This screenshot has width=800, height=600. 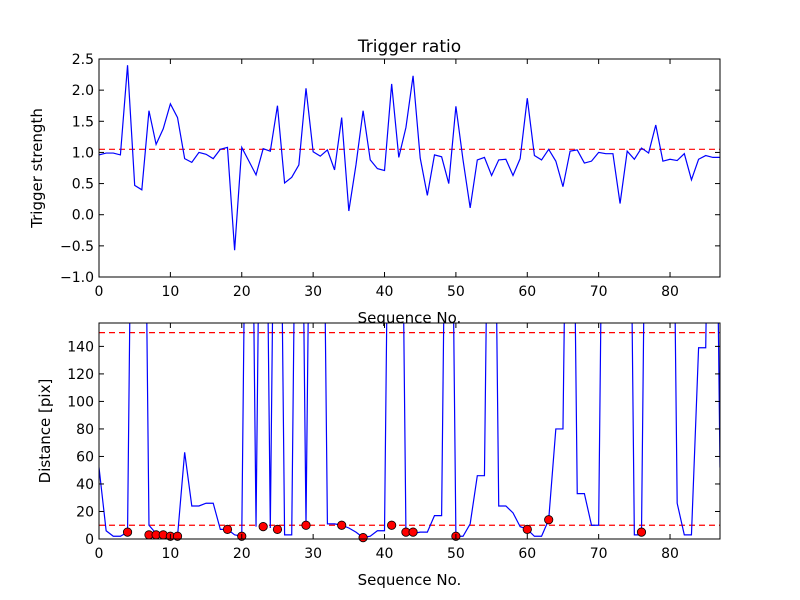 I want to click on y-tick-label: 100, so click(x=80, y=402).